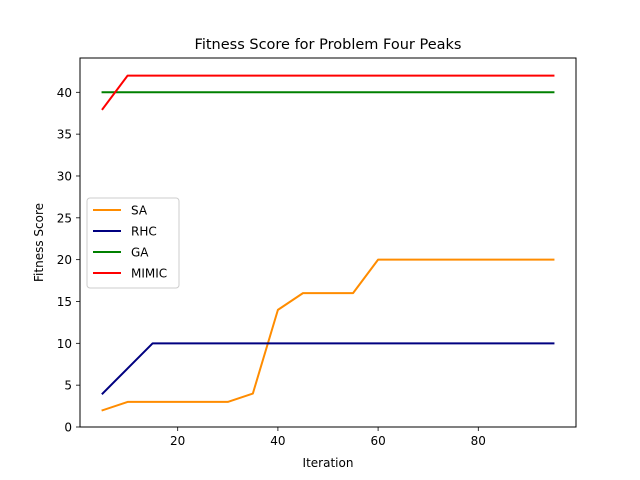 This screenshot has height=480, width=640. I want to click on y-tick-label: 20, so click(64, 260).